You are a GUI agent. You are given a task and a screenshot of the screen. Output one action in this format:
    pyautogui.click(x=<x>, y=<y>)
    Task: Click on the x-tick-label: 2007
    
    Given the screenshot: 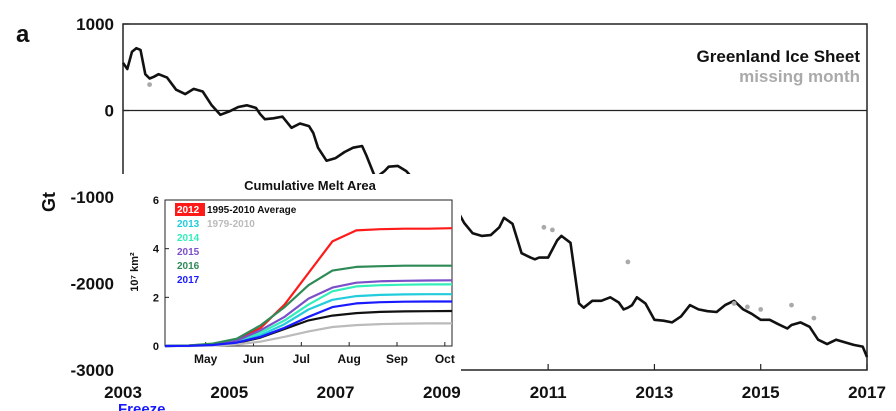 What is the action you would take?
    pyautogui.click(x=336, y=392)
    